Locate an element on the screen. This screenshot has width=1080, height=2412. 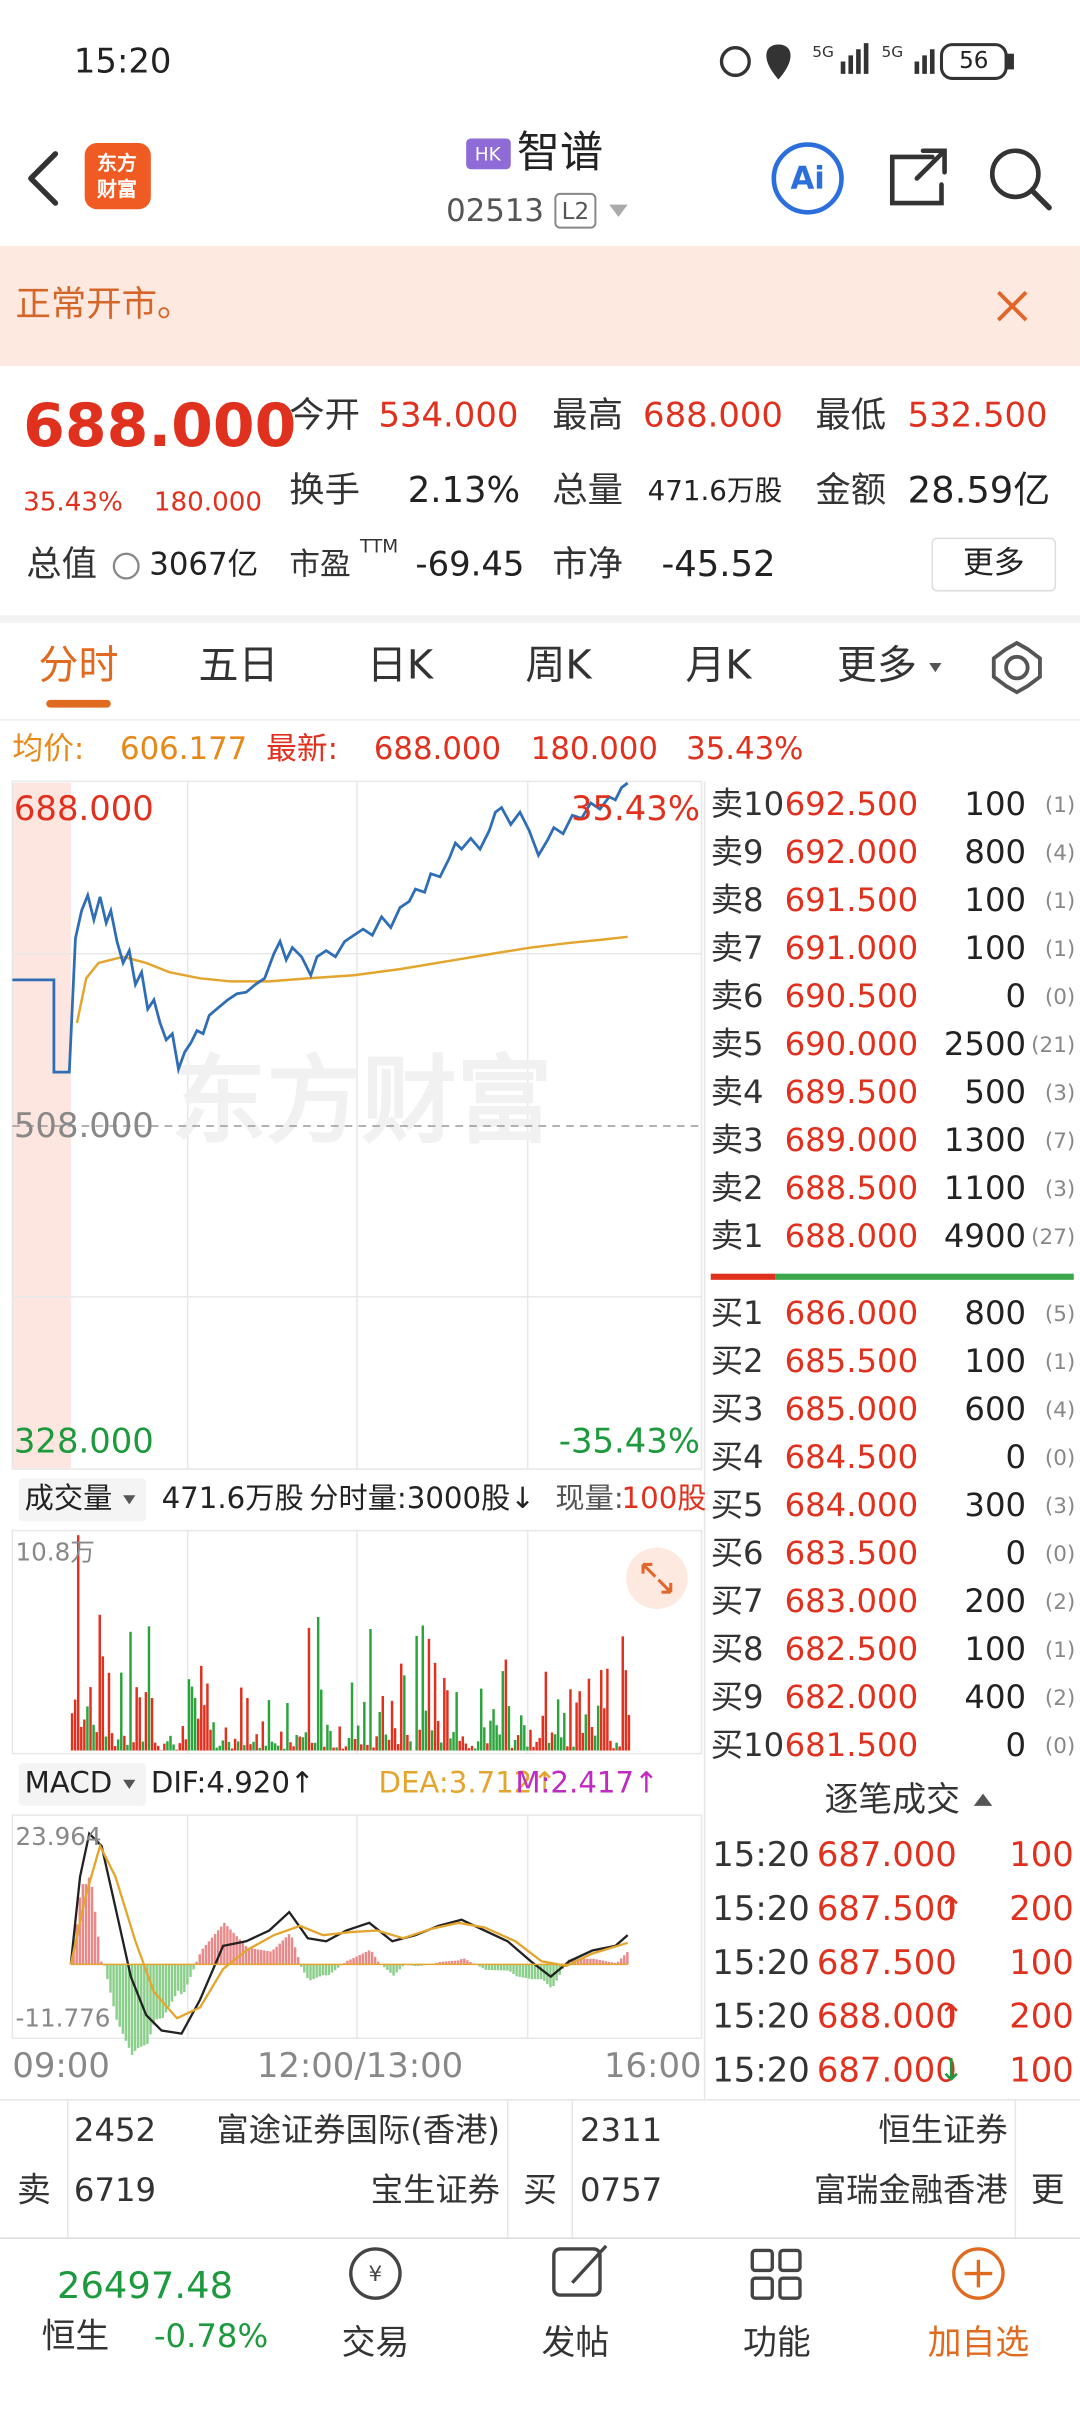
volume-selector is located at coordinates (82, 1500).